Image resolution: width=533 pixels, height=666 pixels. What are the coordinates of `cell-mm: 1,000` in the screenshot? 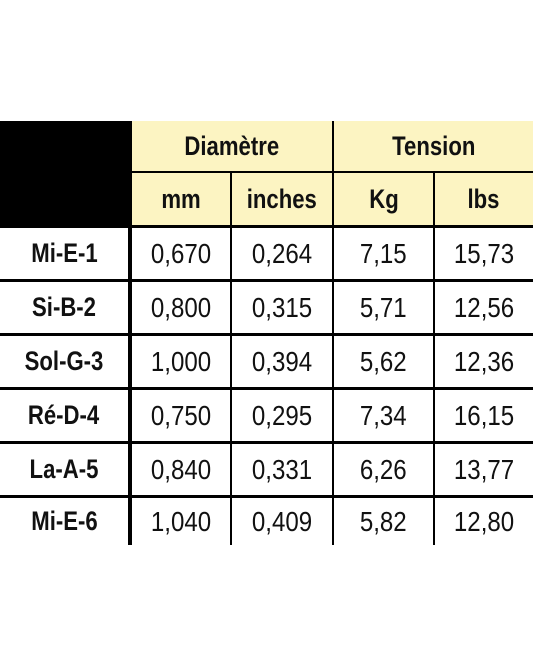 It's located at (181, 361).